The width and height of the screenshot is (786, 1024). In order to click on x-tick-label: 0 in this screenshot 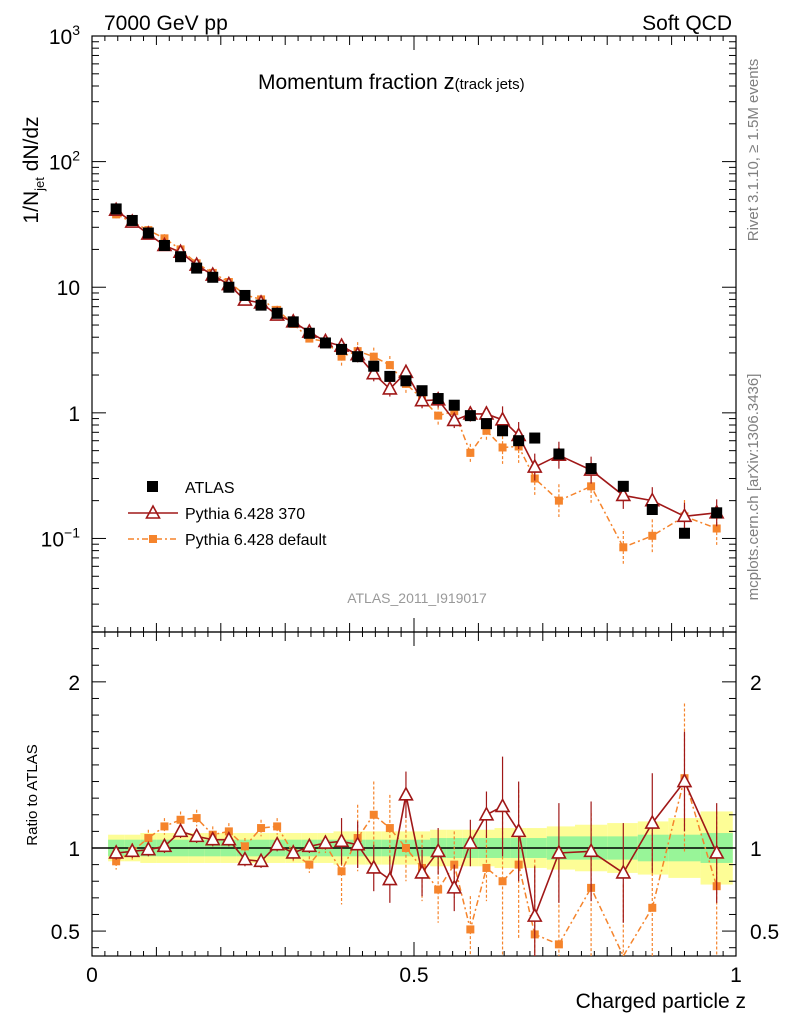, I will do `click(92, 975)`.